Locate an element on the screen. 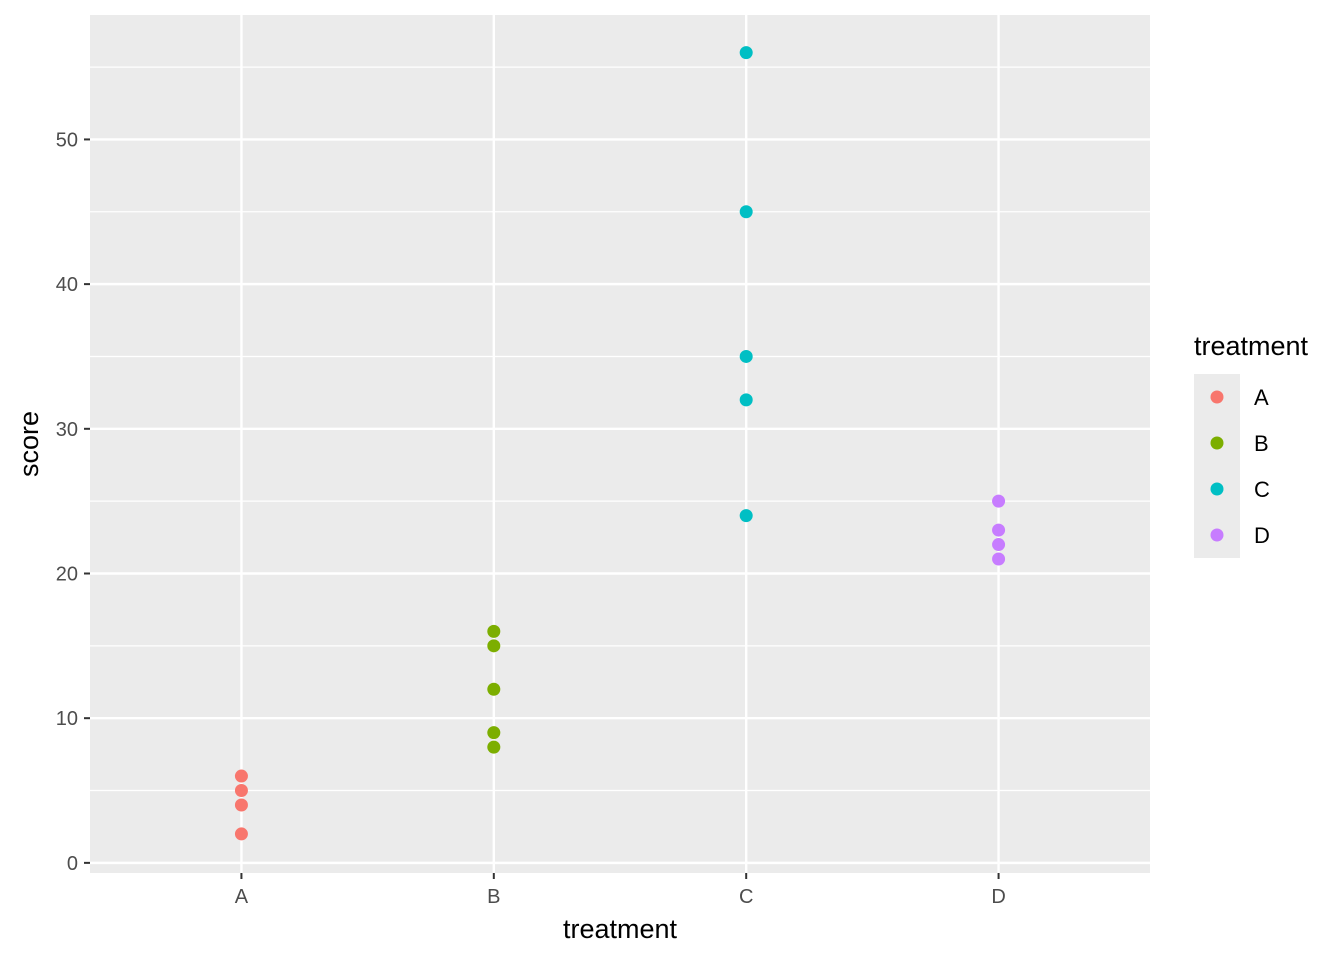 This screenshot has height=960, width=1344. x-tick-label: A is located at coordinates (242, 897).